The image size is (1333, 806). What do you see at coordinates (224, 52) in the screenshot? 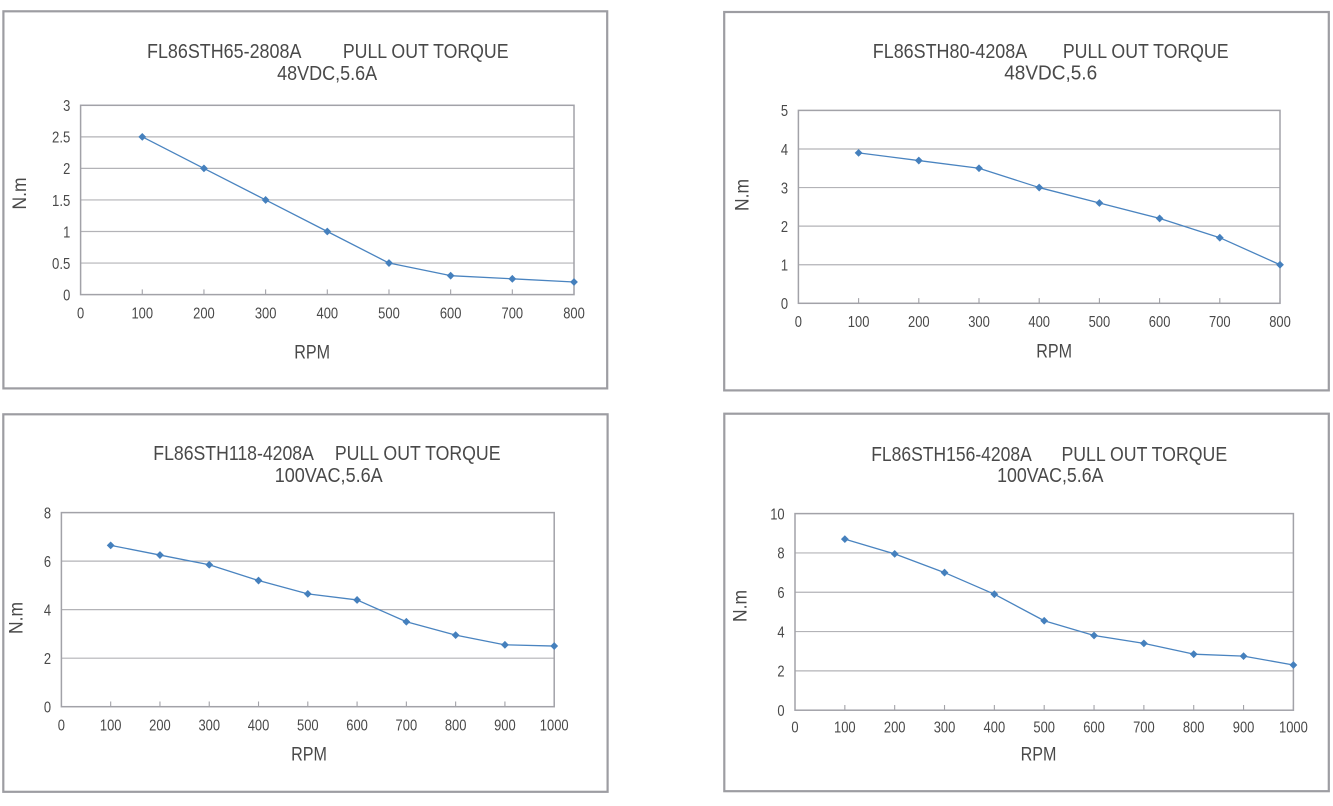
I see `svg-text: FL86STH65-2808A` at bounding box center [224, 52].